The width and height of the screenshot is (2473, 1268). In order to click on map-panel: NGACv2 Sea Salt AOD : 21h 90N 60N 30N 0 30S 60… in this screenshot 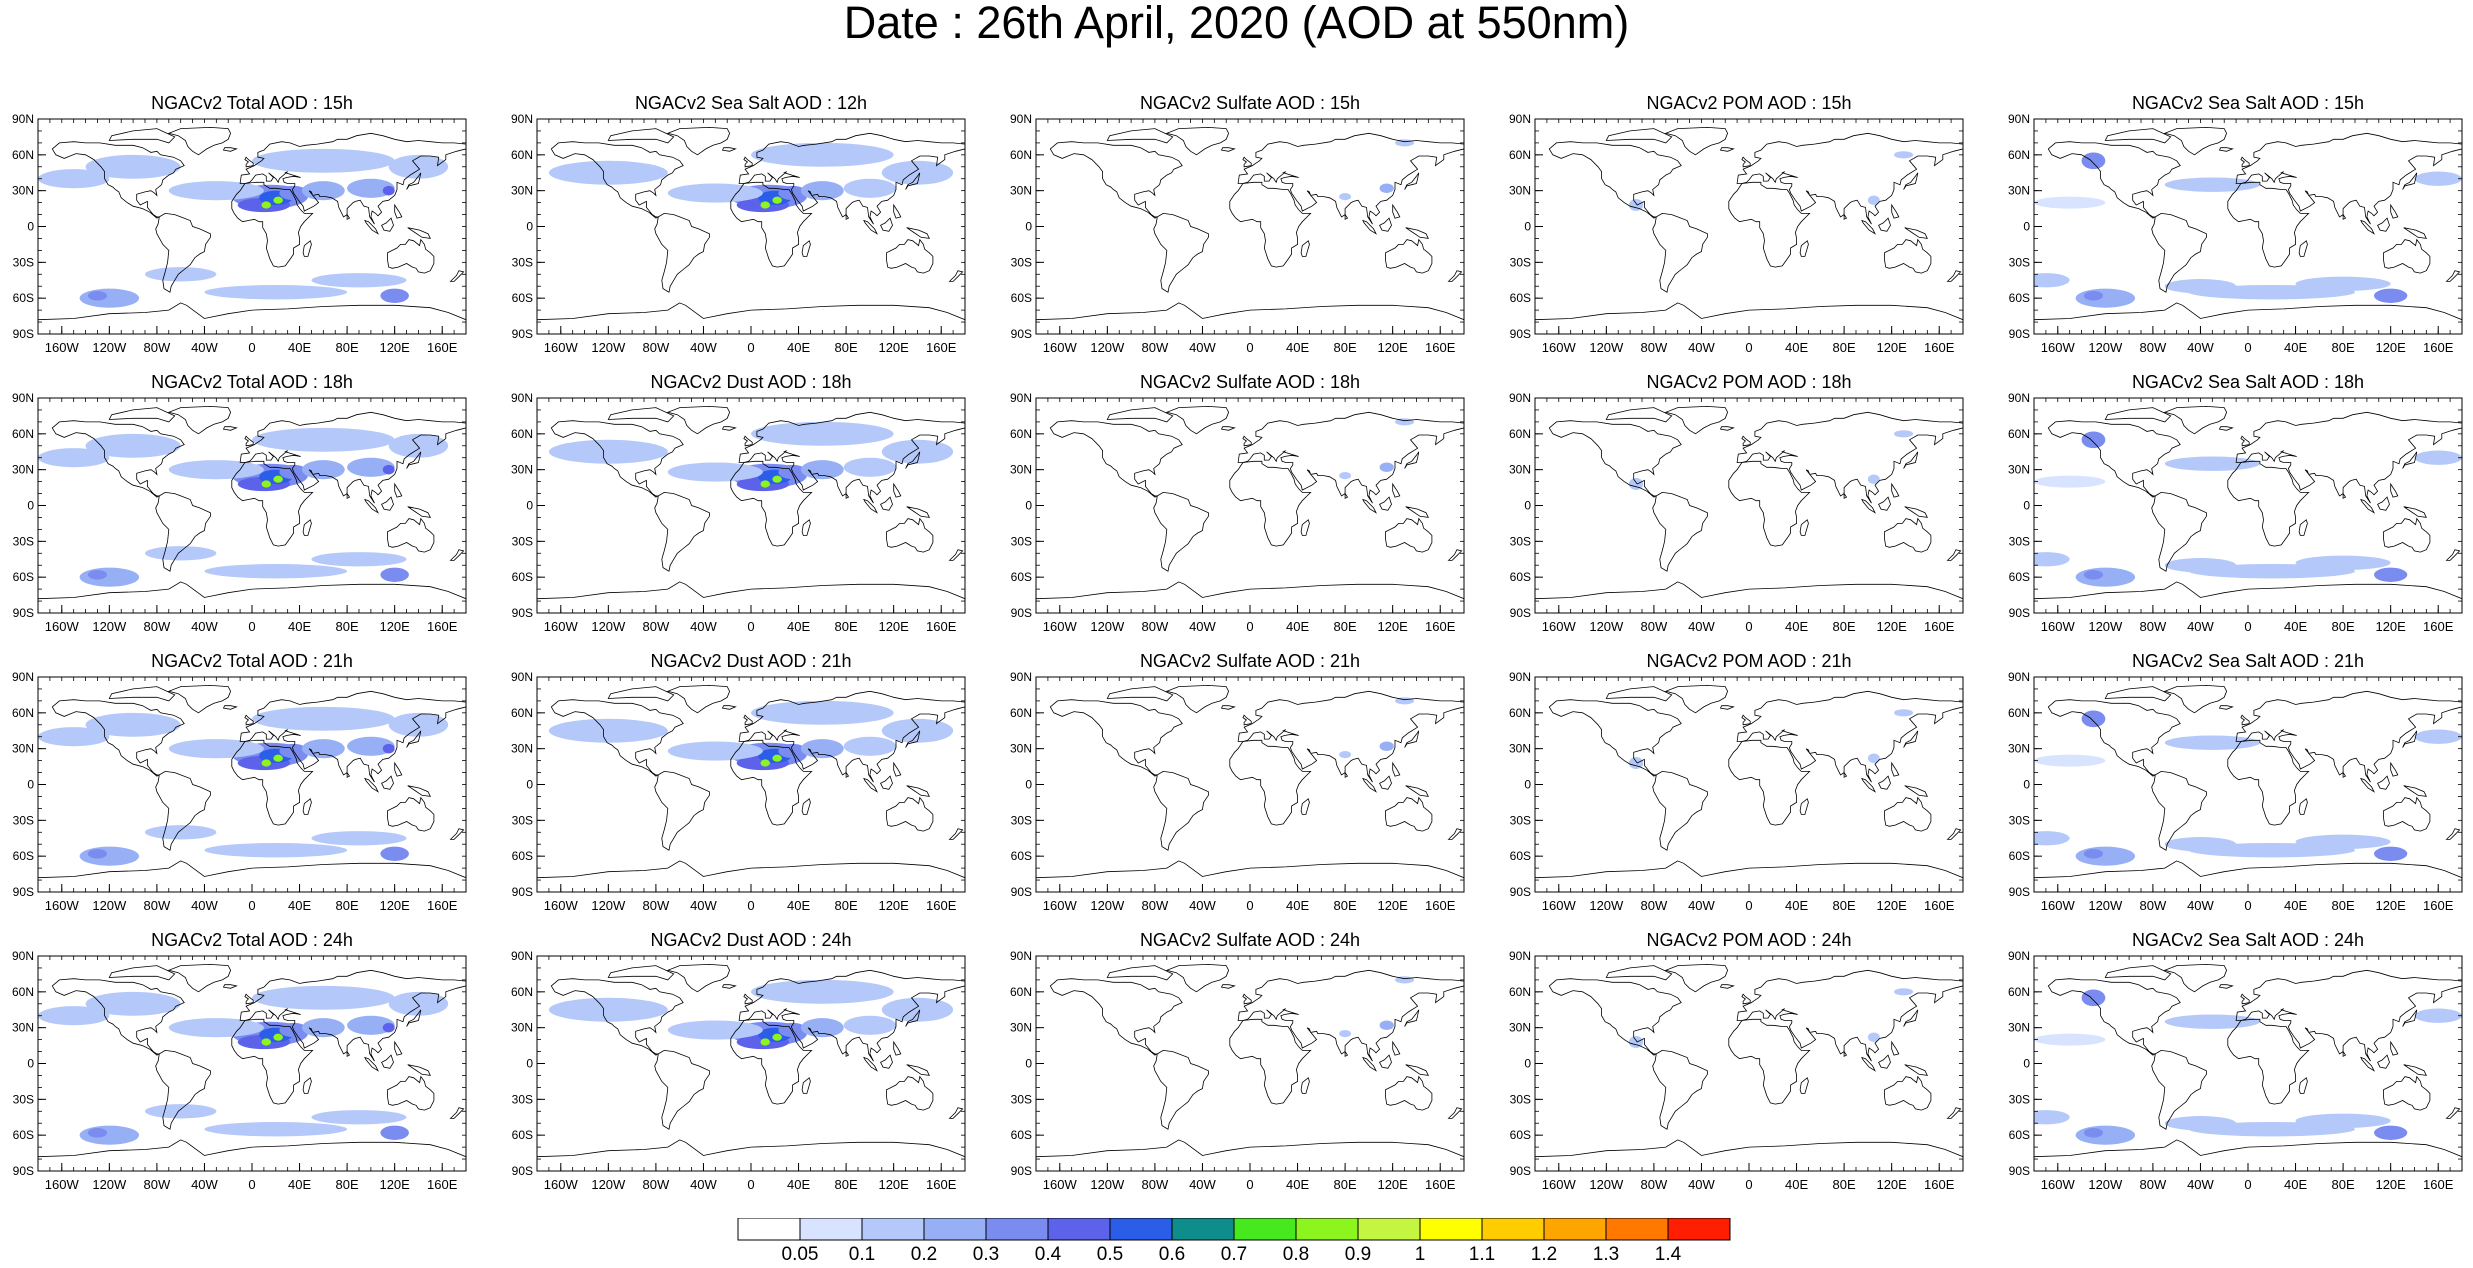, I will do `click(2234, 789)`.